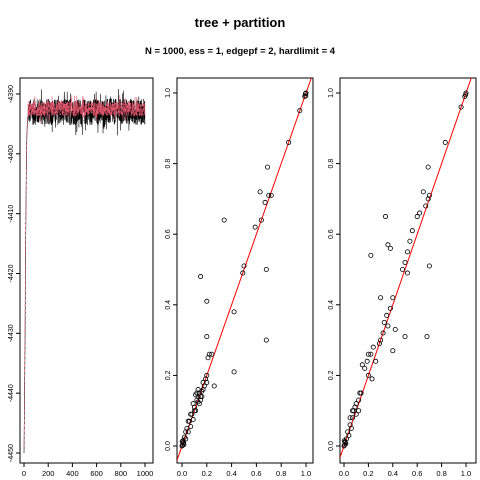  I want to click on trace-x-tick-label: 600, so click(96, 473).